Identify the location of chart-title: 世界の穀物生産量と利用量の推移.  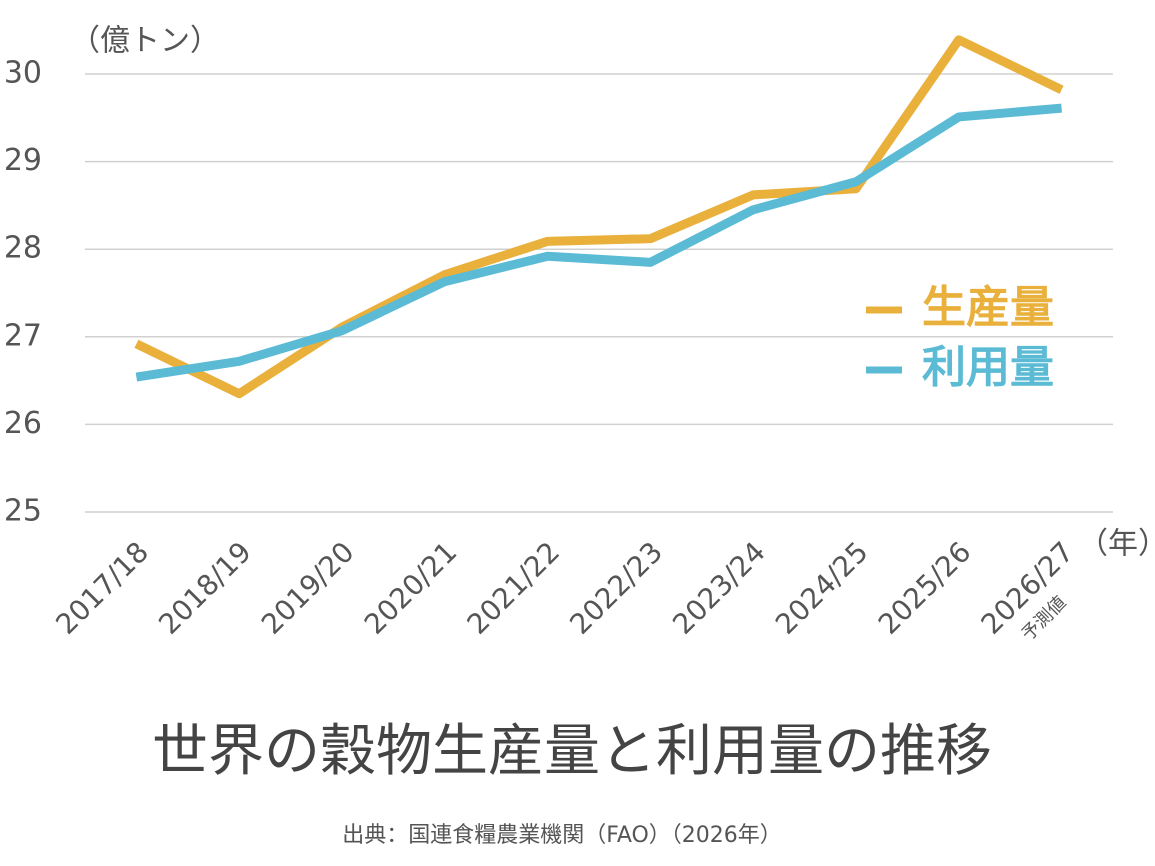
(572, 751).